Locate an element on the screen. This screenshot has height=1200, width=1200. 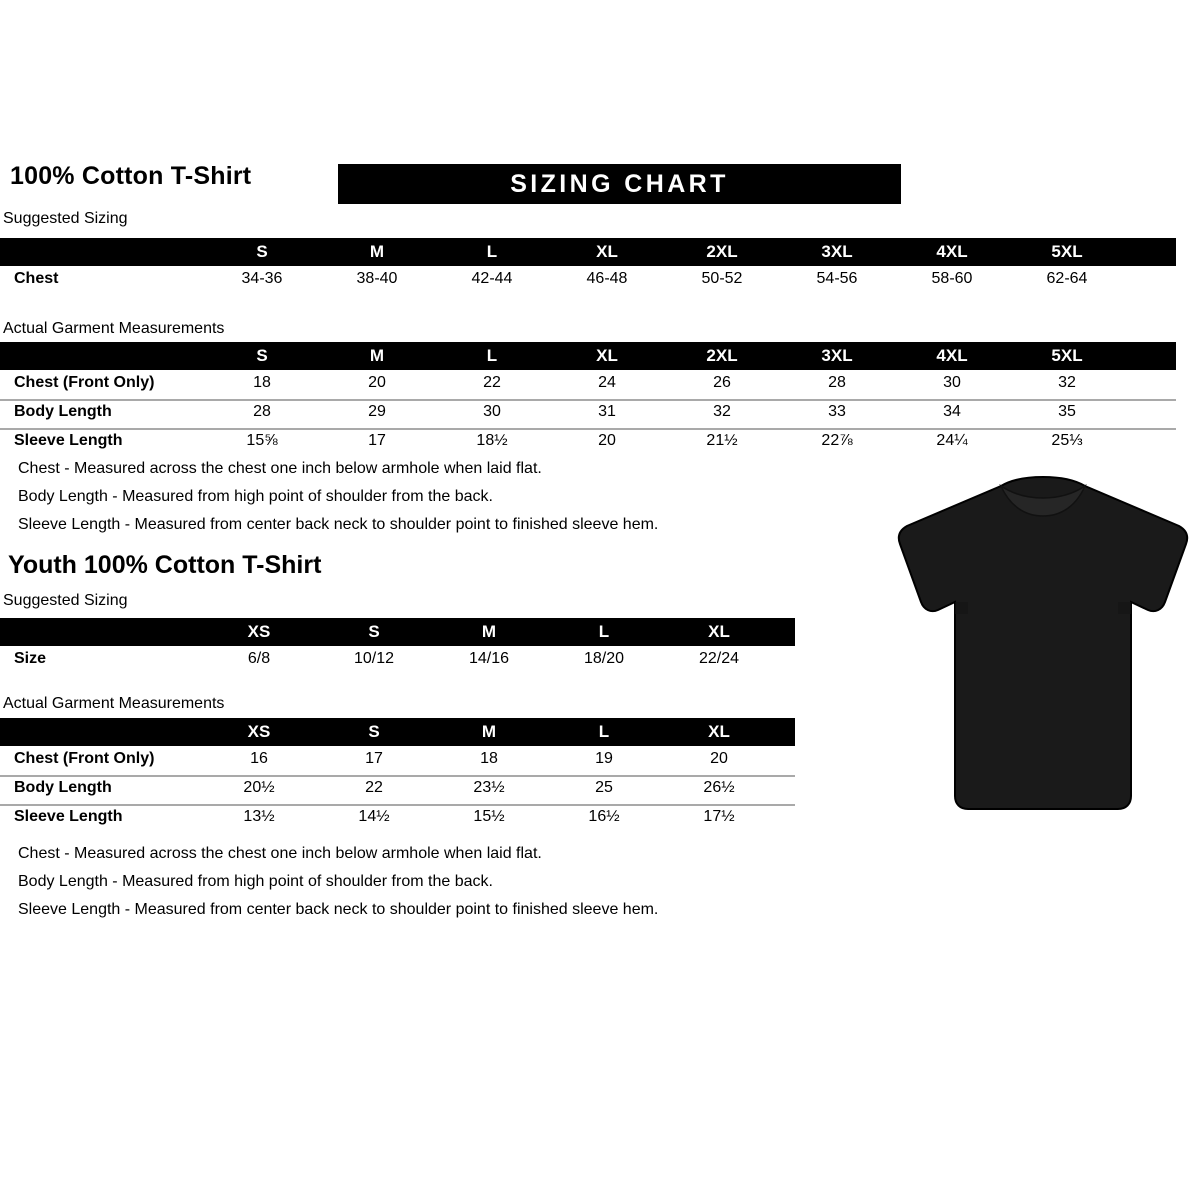
adult-actual-cell: 26 is located at coordinates (722, 382).